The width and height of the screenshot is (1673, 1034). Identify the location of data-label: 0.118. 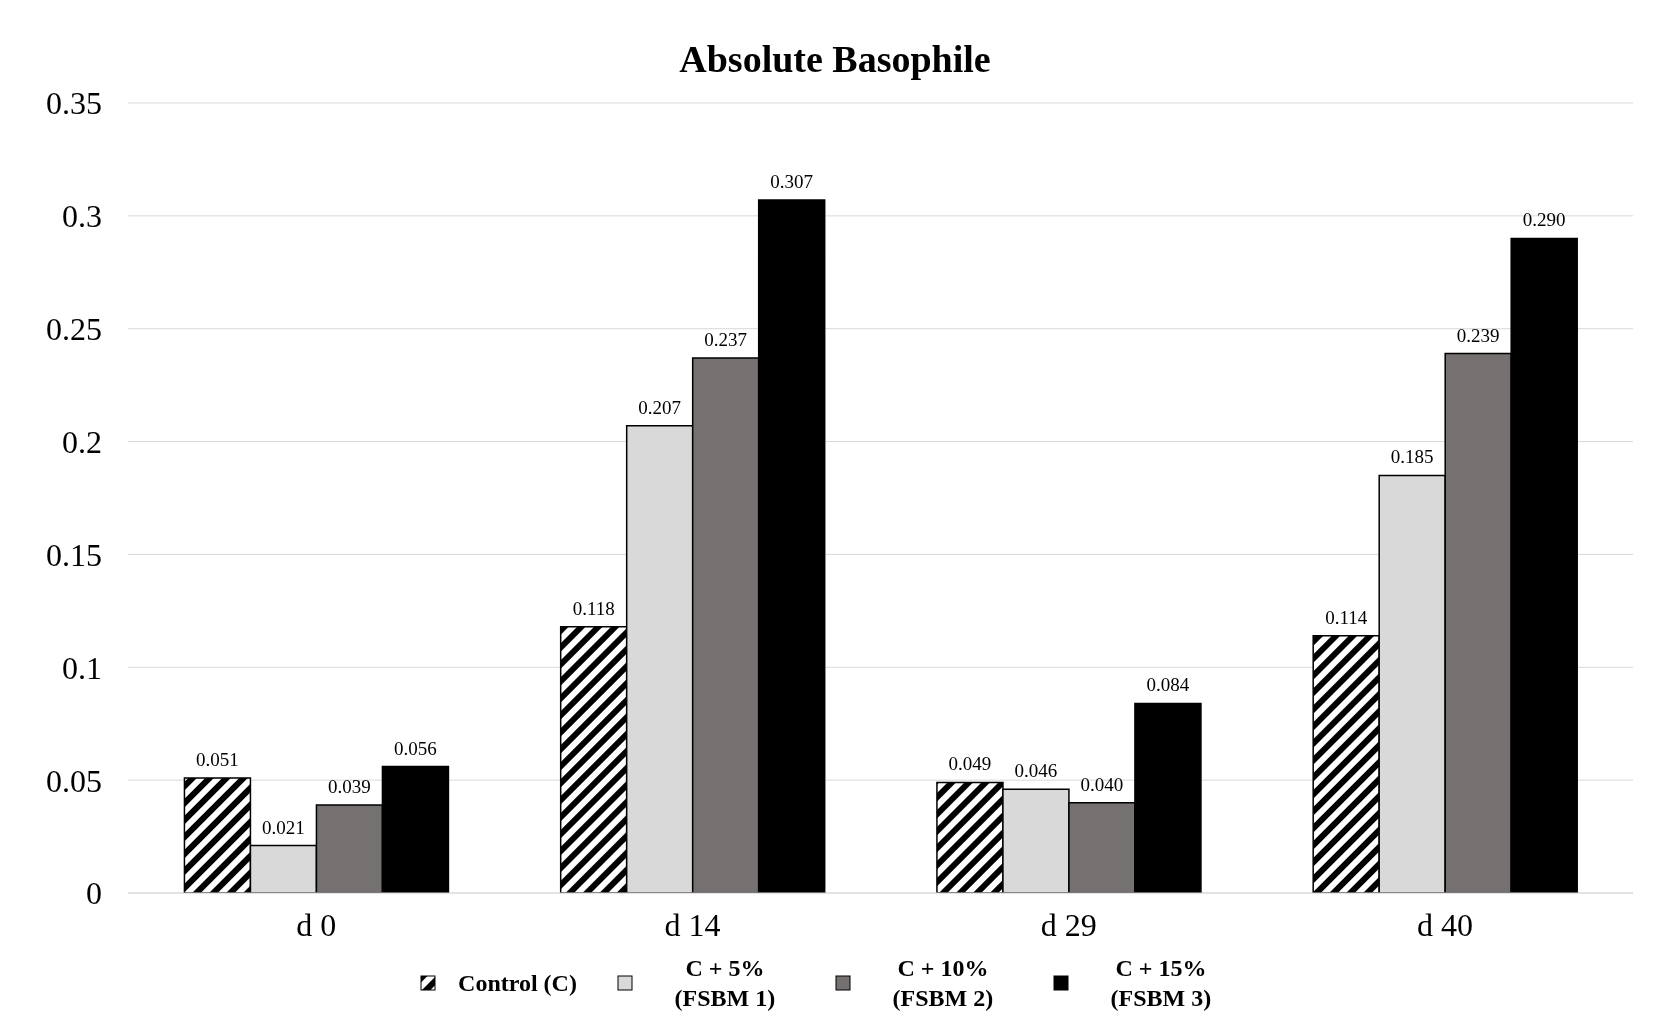
(593, 608).